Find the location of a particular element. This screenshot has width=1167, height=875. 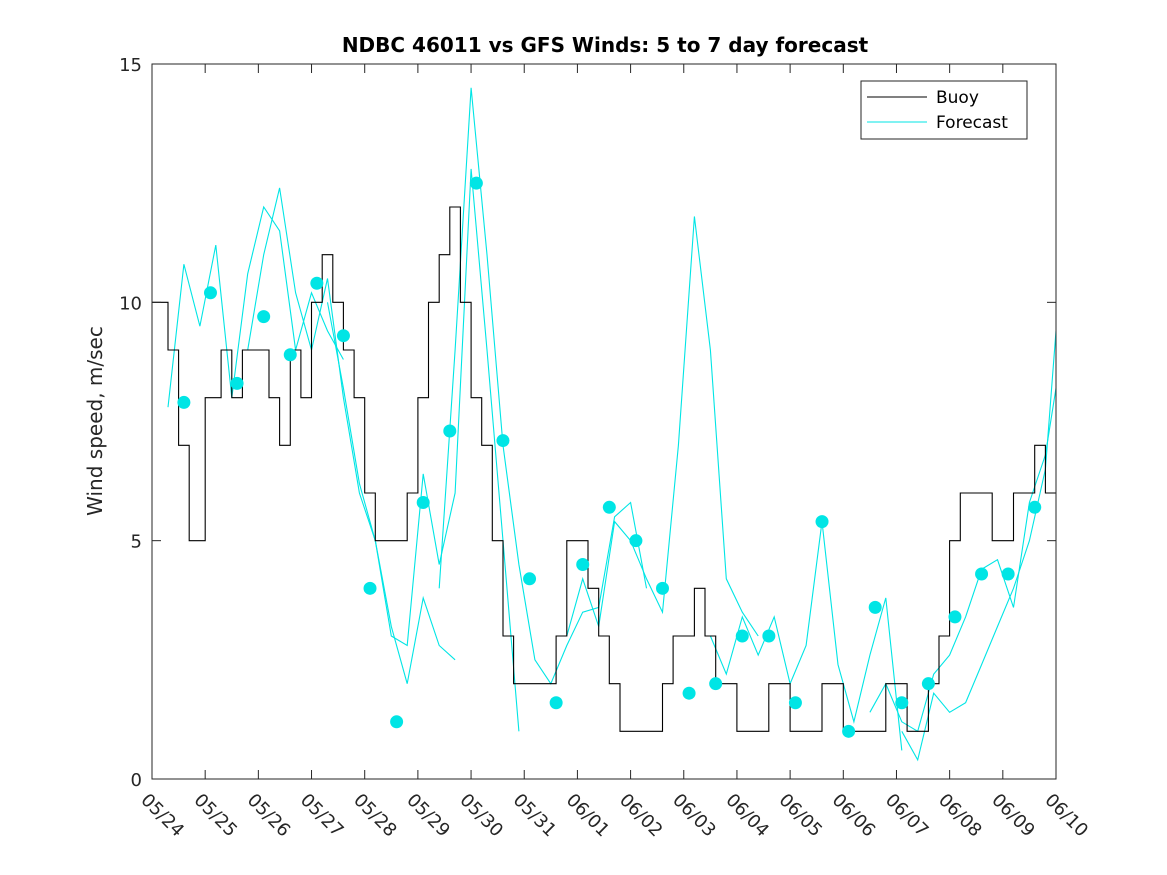

x-tick-label: 06/09 is located at coordinates (1013, 816).